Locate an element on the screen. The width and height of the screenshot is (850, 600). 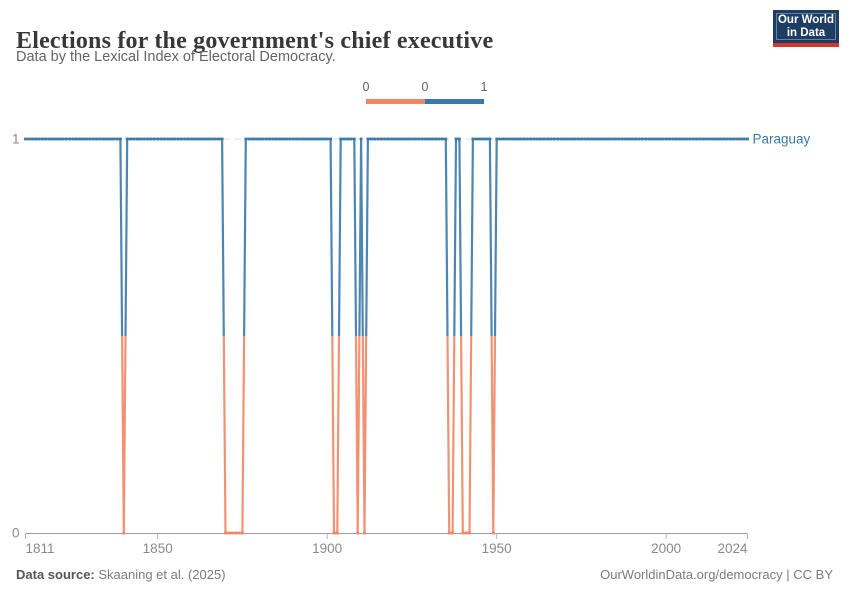
x-tick-label: 2024 is located at coordinates (732, 548).